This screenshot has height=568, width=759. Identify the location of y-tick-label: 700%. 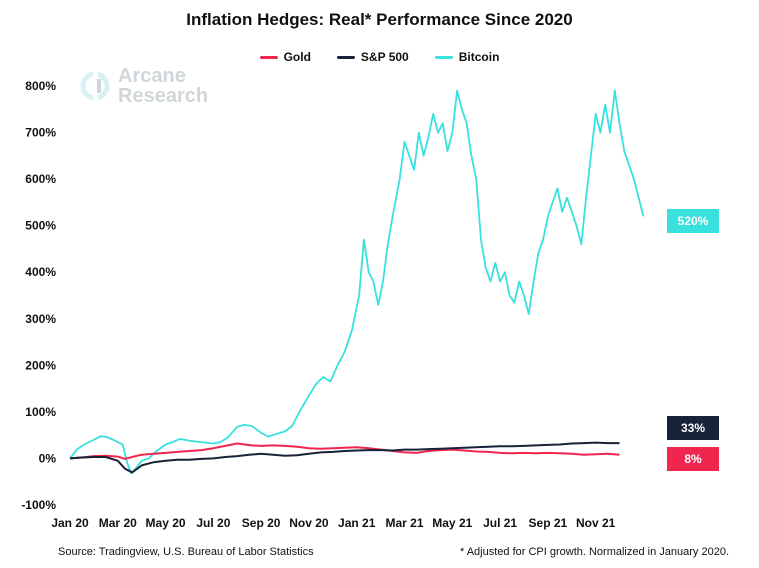
(40, 133).